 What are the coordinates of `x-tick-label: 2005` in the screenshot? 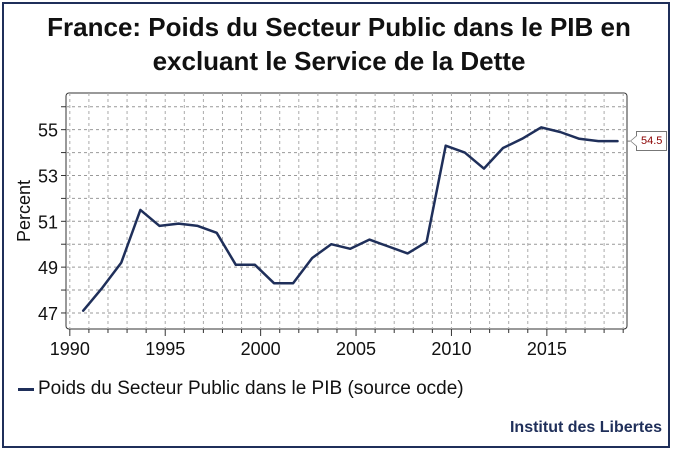 It's located at (356, 349).